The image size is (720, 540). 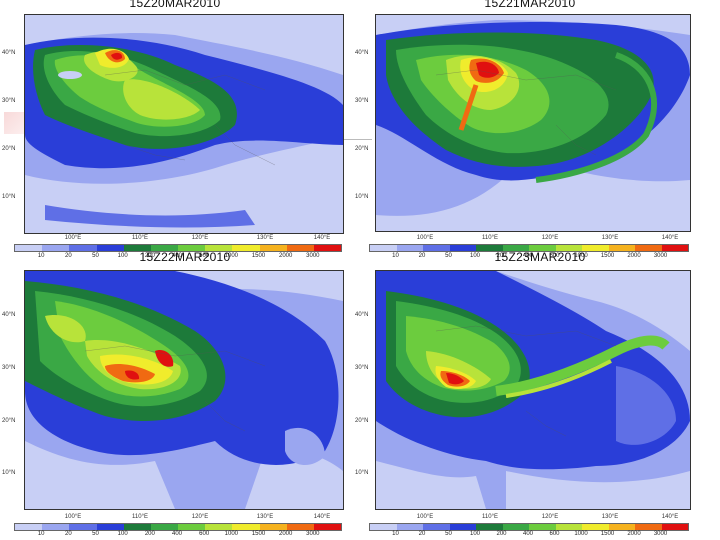 I want to click on decorative-line, so click(x=357, y=139).